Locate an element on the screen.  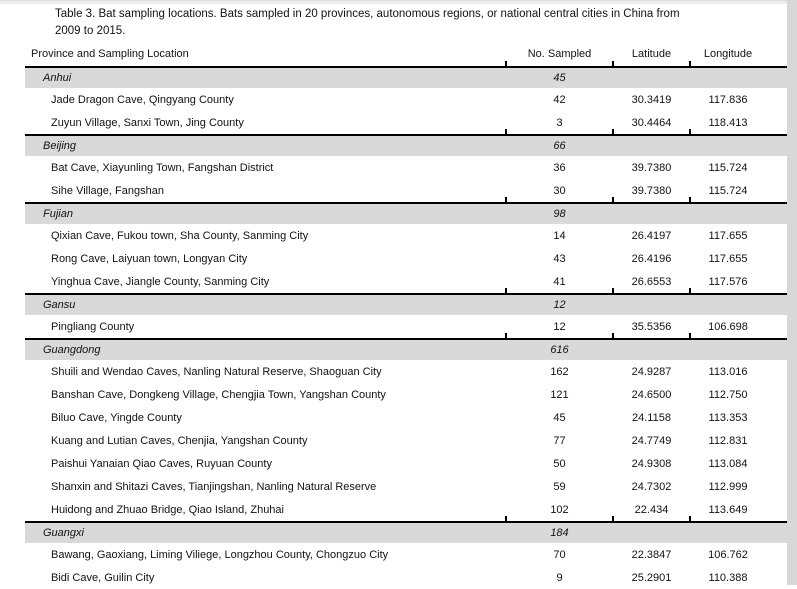
no-sampled-cell: 50 is located at coordinates (559, 463).